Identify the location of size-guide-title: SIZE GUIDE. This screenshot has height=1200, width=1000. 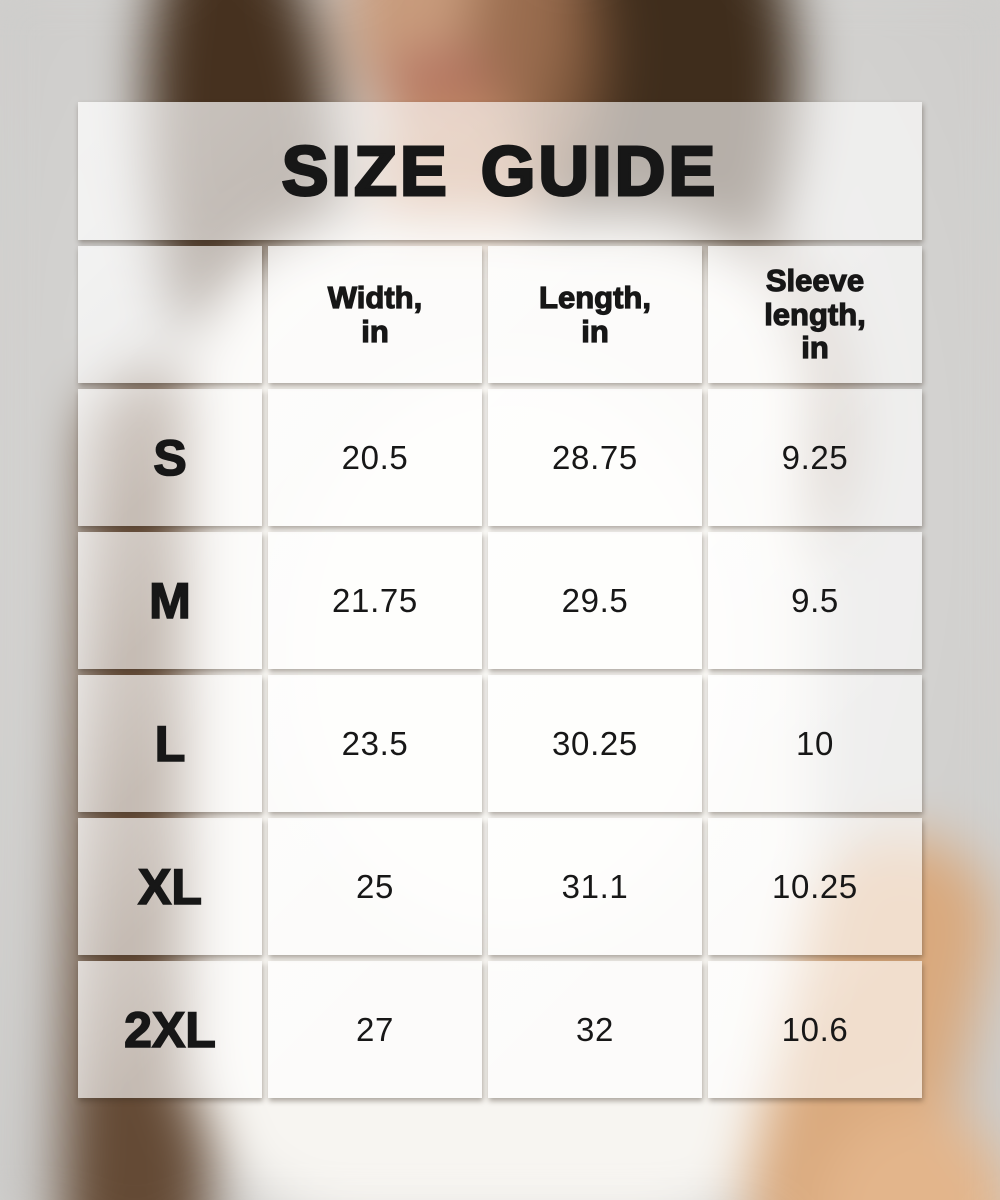
(500, 171).